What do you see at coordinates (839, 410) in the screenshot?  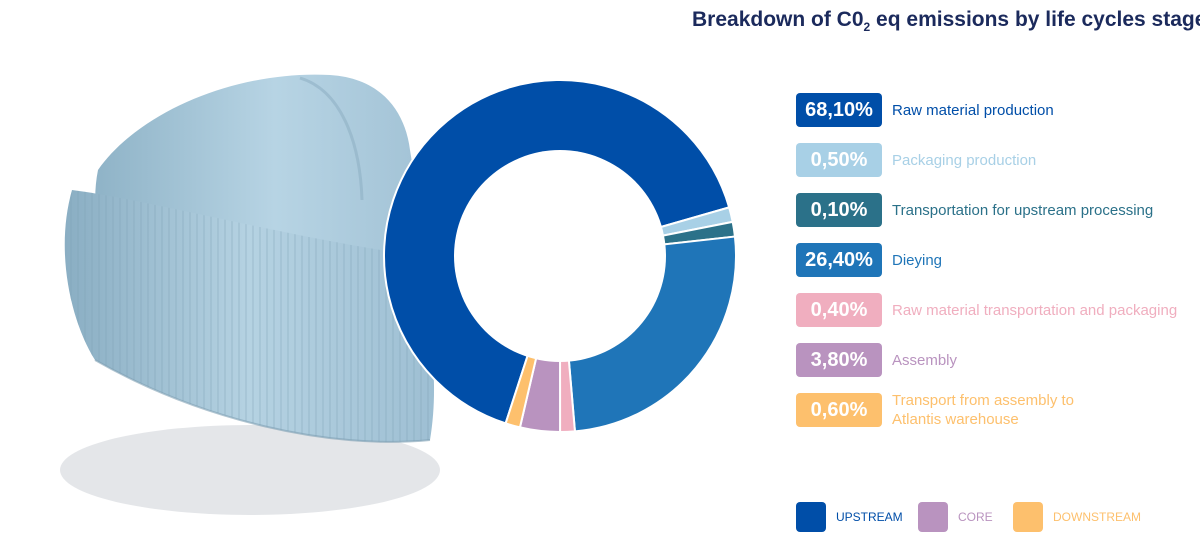 I see `legend-value-badge: 0,60%` at bounding box center [839, 410].